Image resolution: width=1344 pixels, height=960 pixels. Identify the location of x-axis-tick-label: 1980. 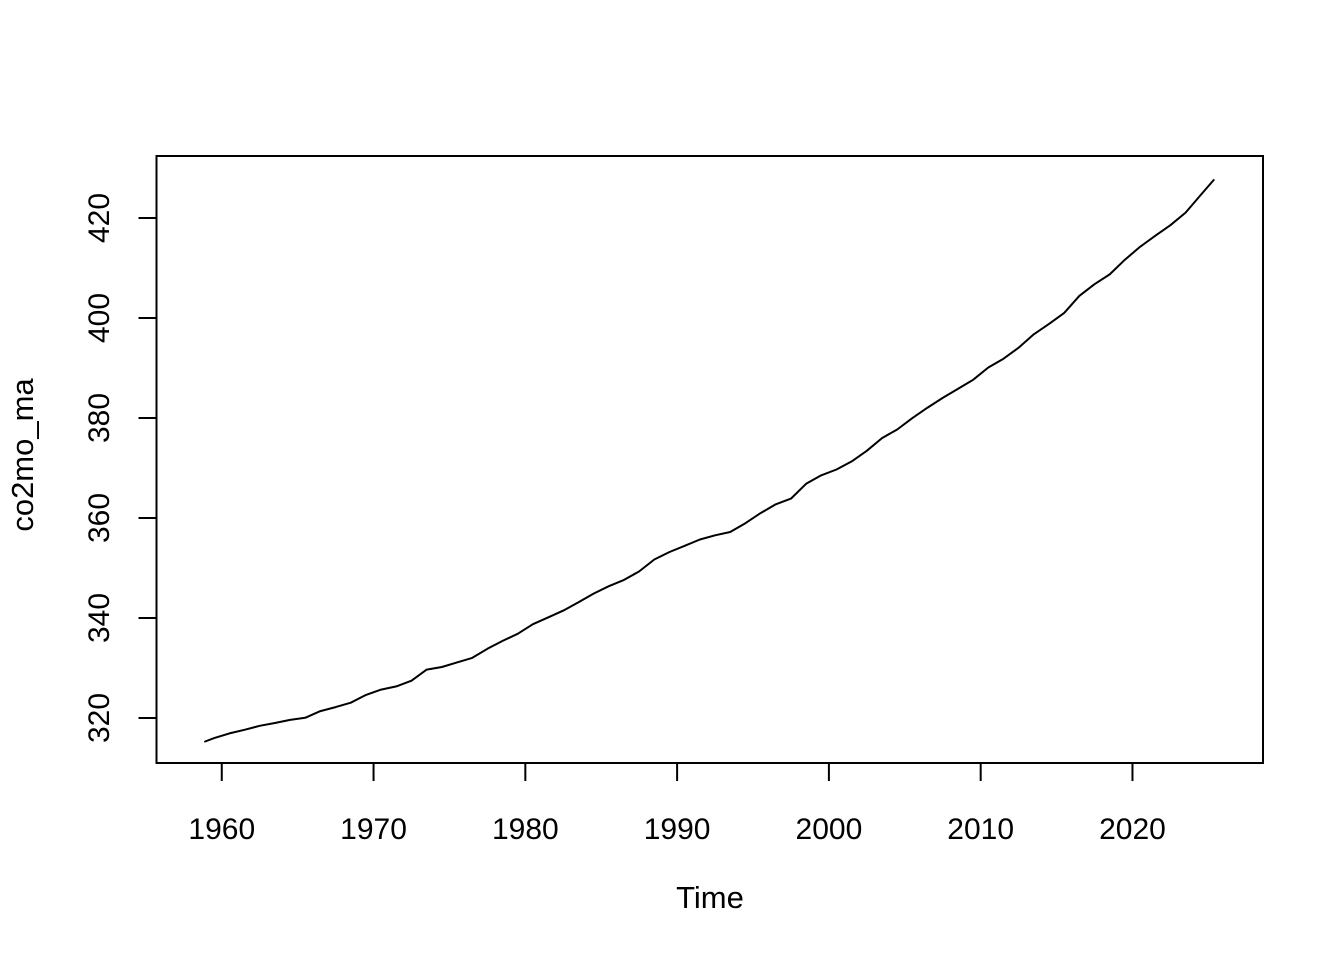
(525, 829).